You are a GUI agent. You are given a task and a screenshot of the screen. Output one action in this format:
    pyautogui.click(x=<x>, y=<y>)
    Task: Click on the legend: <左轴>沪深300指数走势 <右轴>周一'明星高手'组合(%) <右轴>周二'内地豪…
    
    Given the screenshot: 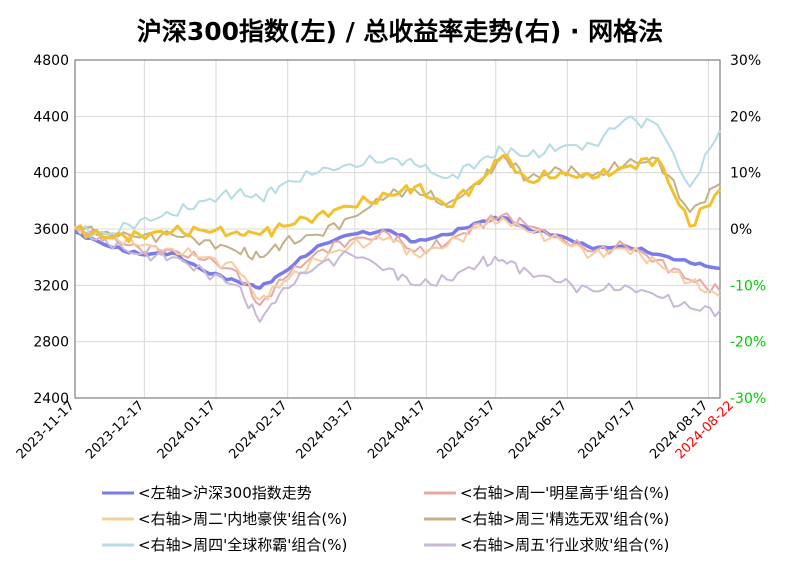 What is the action you would take?
    pyautogui.click(x=385, y=519)
    